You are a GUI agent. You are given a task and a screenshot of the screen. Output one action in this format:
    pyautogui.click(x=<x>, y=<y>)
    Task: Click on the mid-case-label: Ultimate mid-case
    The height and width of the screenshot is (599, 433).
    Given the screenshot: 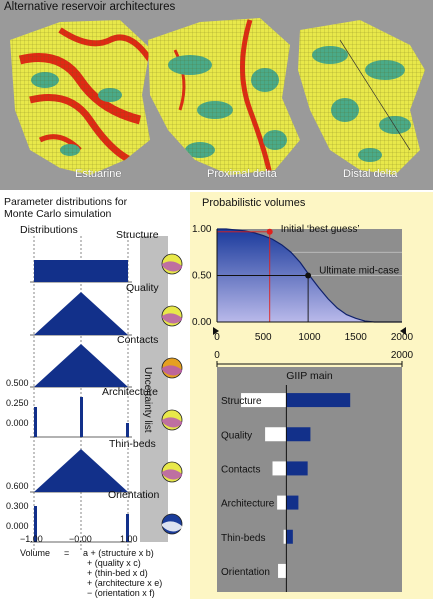 What is the action you would take?
    pyautogui.click(x=359, y=271)
    